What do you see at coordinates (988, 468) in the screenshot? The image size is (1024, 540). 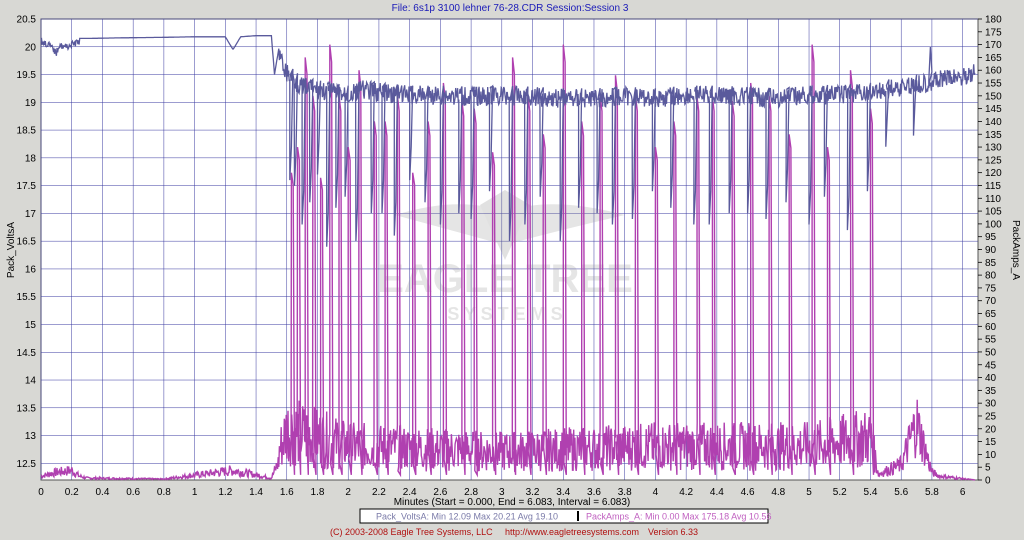 I see `y-right-tick-label: 5` at bounding box center [988, 468].